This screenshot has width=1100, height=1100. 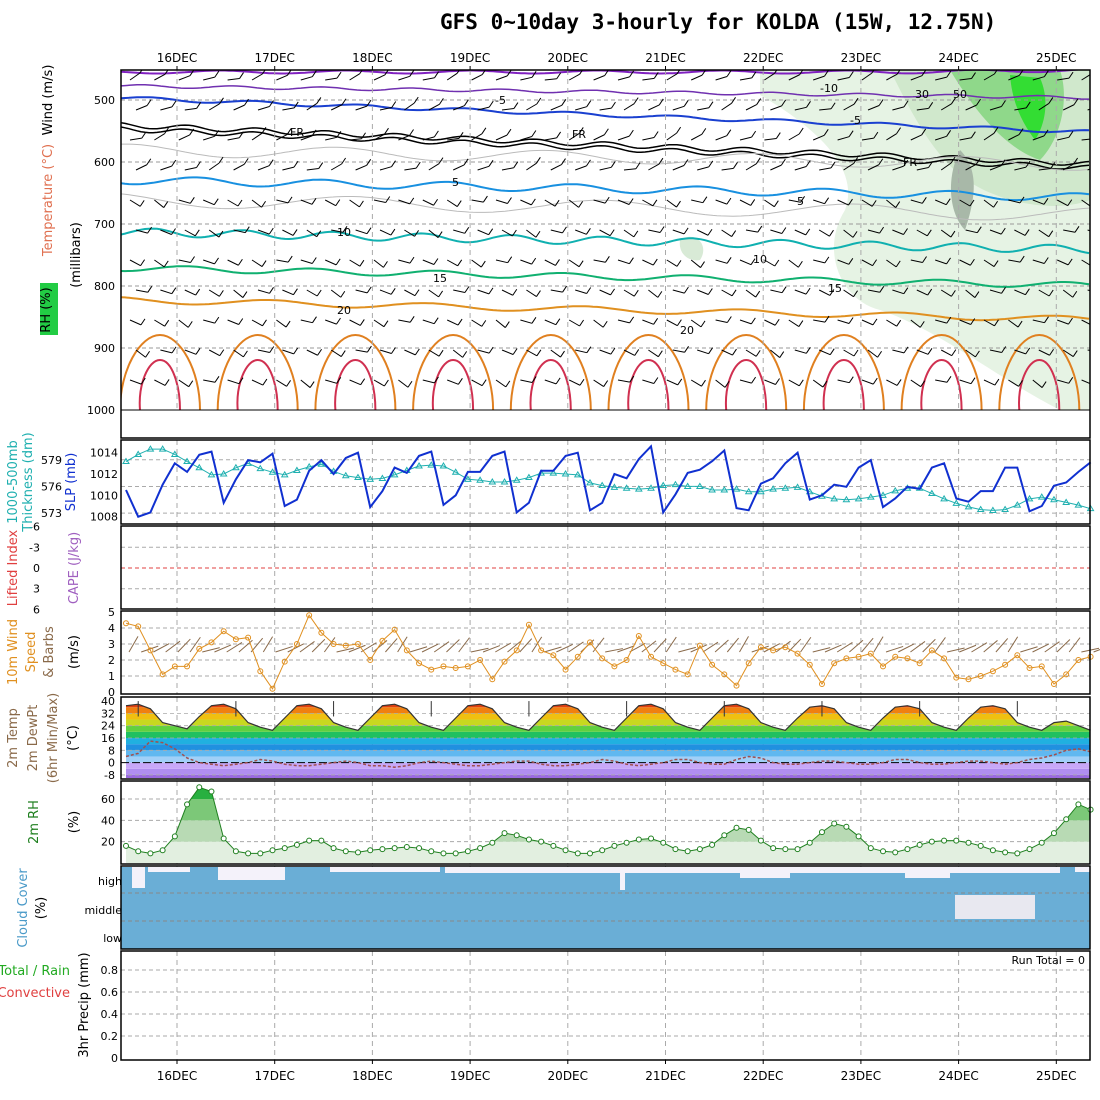 I want to click on date-label-bottom: 18DEC, so click(x=372, y=1076).